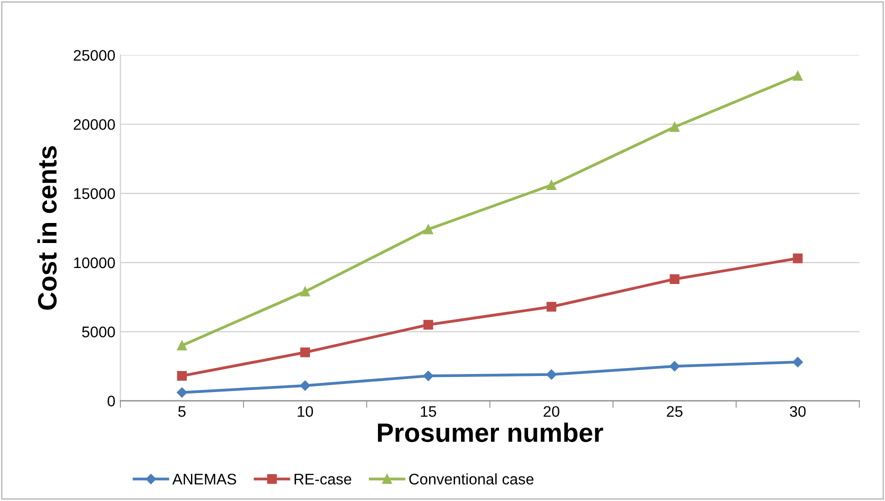 This screenshot has height=501, width=885. Describe the element at coordinates (798, 411) in the screenshot. I see `x-tick-label: 30` at that location.